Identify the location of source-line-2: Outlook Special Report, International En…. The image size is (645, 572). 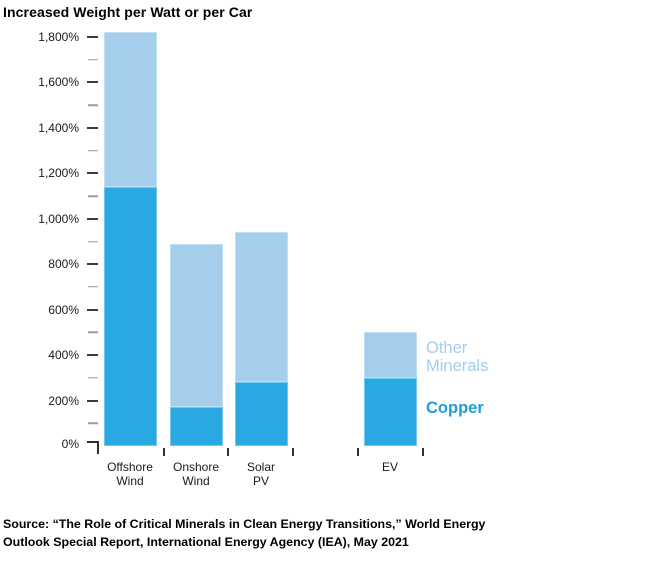
(206, 541).